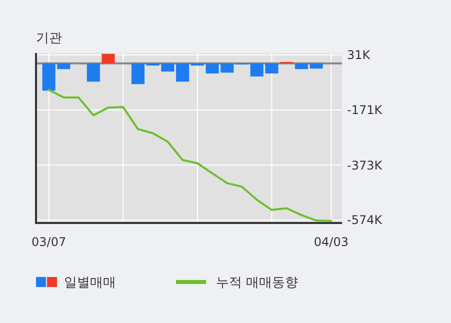 This screenshot has width=451, height=323. Describe the element at coordinates (49, 38) in the screenshot. I see `chart-title: 기관` at that location.